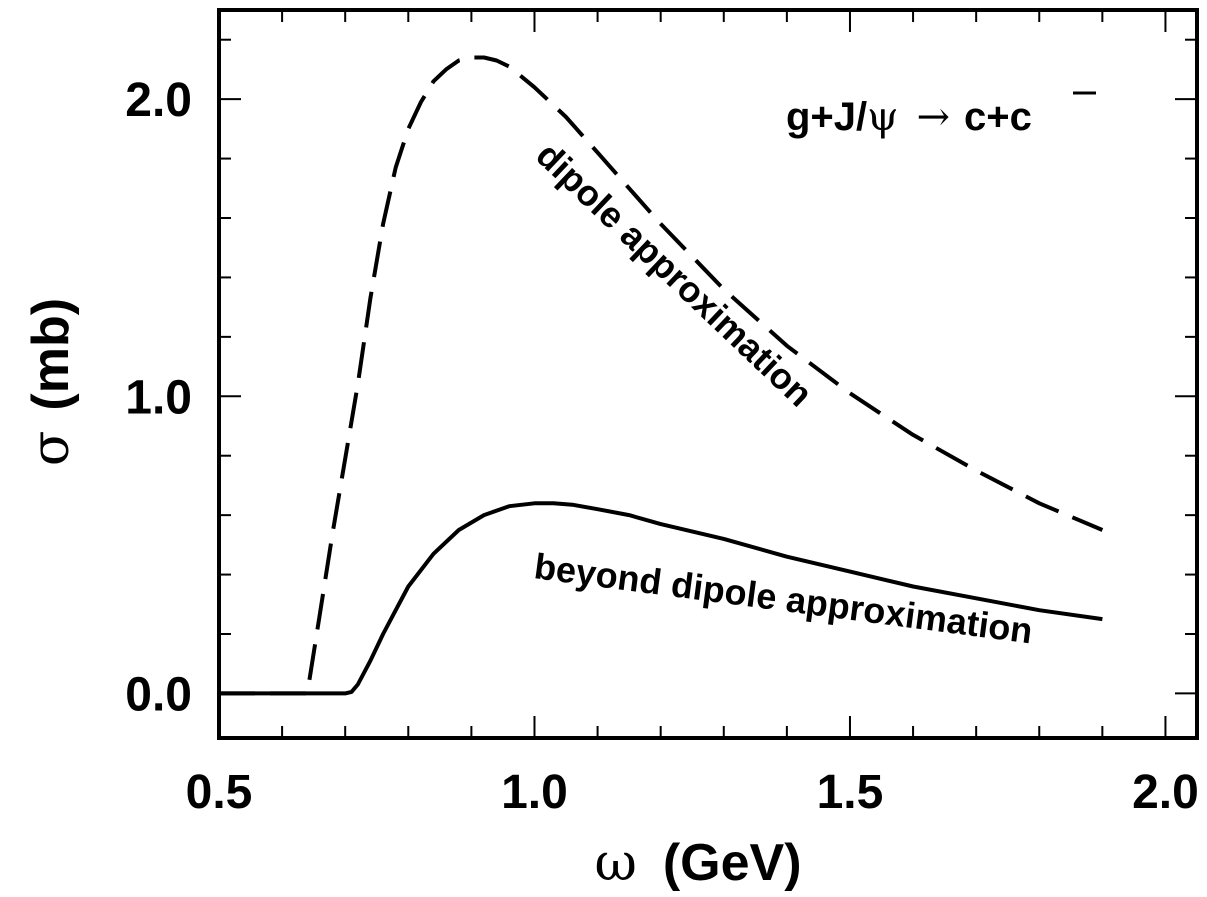 This screenshot has width=1207, height=897. I want to click on y-tick-labels: 0.0 1.0 2.0, so click(158, 397).